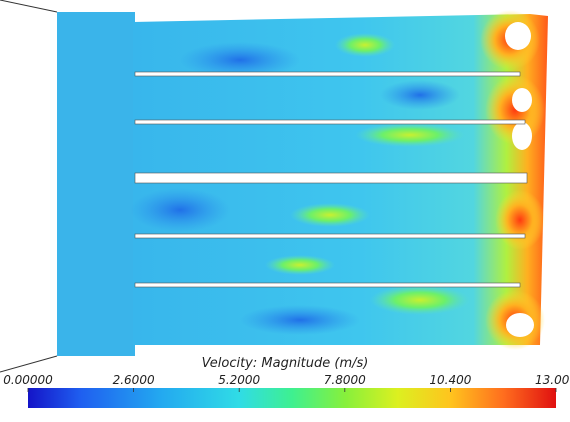 This screenshot has width=570, height=422. I want to click on legend-title: Velocity: Magnitude (m/s), so click(285, 363).